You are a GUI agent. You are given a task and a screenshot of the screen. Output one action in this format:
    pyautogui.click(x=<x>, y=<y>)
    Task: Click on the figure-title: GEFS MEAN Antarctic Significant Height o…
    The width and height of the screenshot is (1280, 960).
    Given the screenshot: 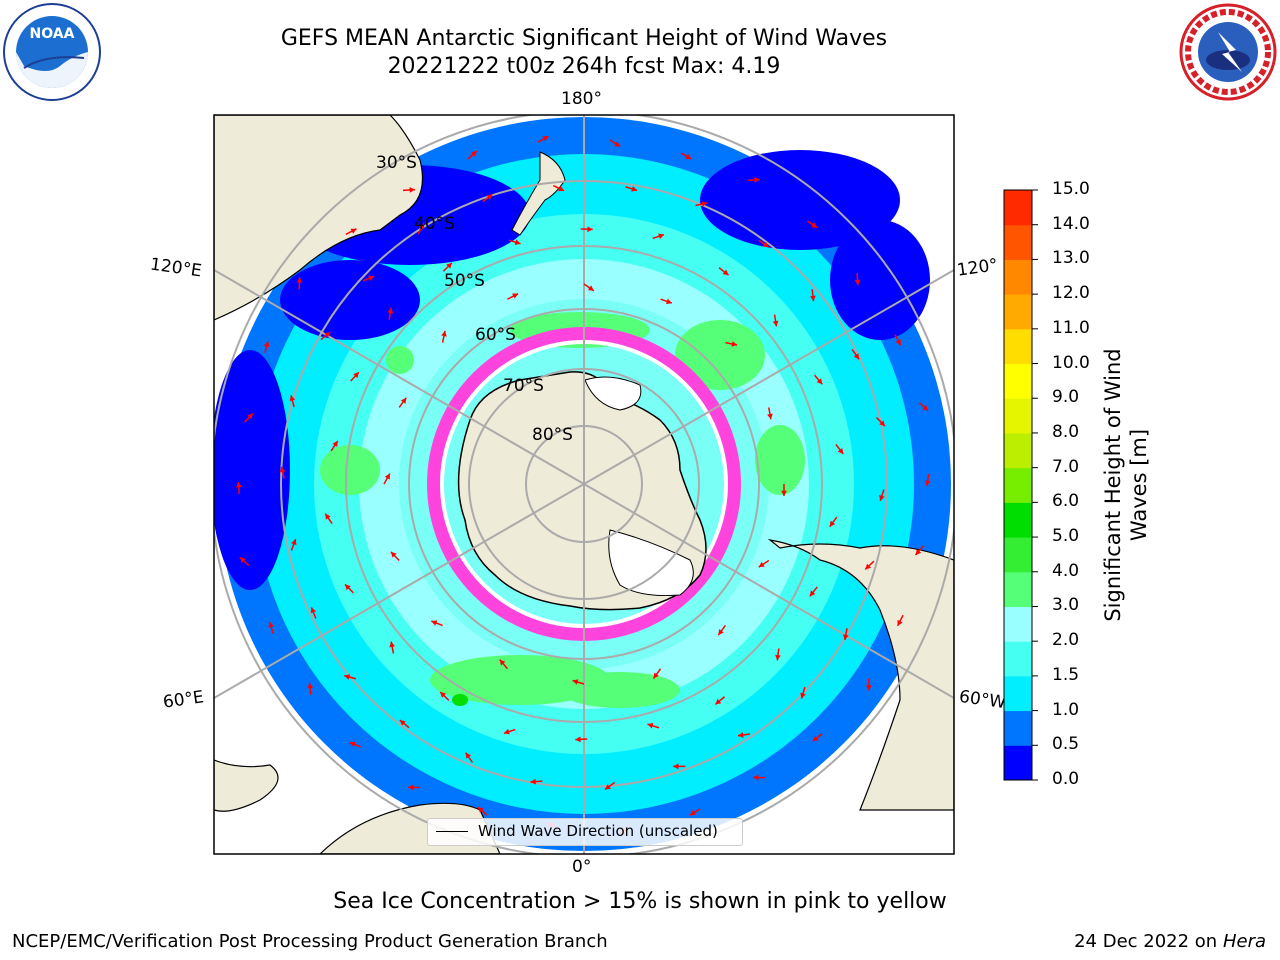 What is the action you would take?
    pyautogui.click(x=584, y=38)
    